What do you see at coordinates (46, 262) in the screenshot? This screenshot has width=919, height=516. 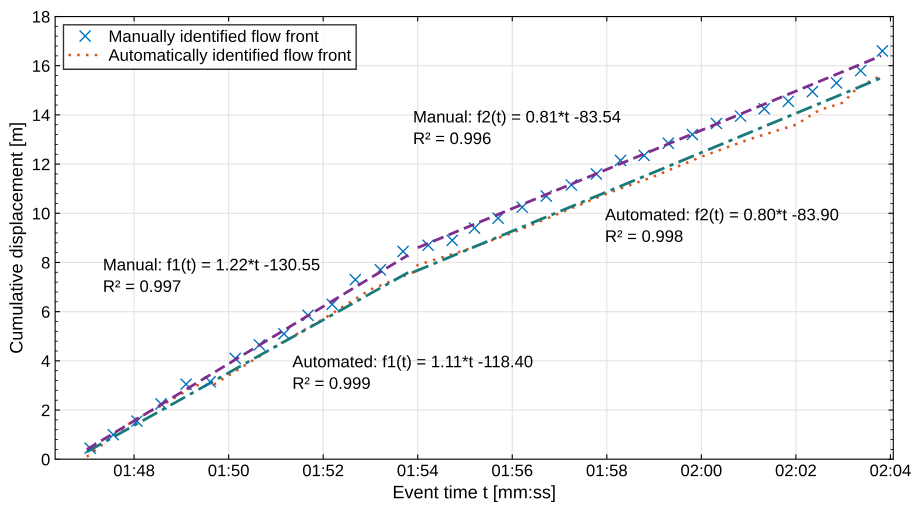 I see `y-tick-label: 8` at bounding box center [46, 262].